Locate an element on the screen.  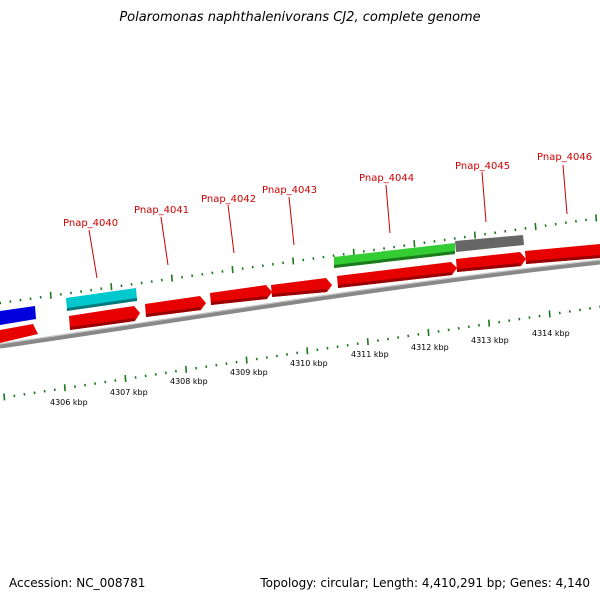
kbp-label-4314: 4314 kbp is located at coordinates (551, 333).